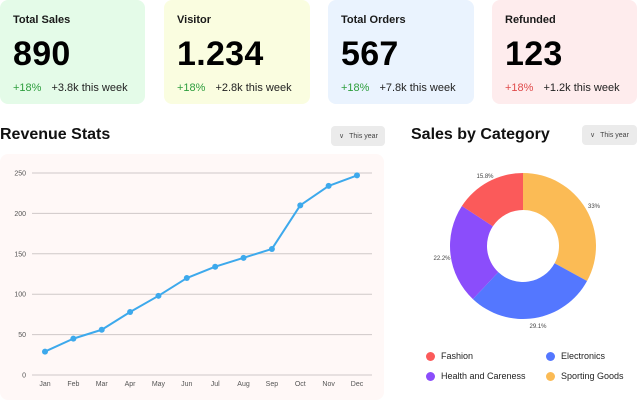  I want to click on category-period-dropdown: ∨ This year, so click(609, 135).